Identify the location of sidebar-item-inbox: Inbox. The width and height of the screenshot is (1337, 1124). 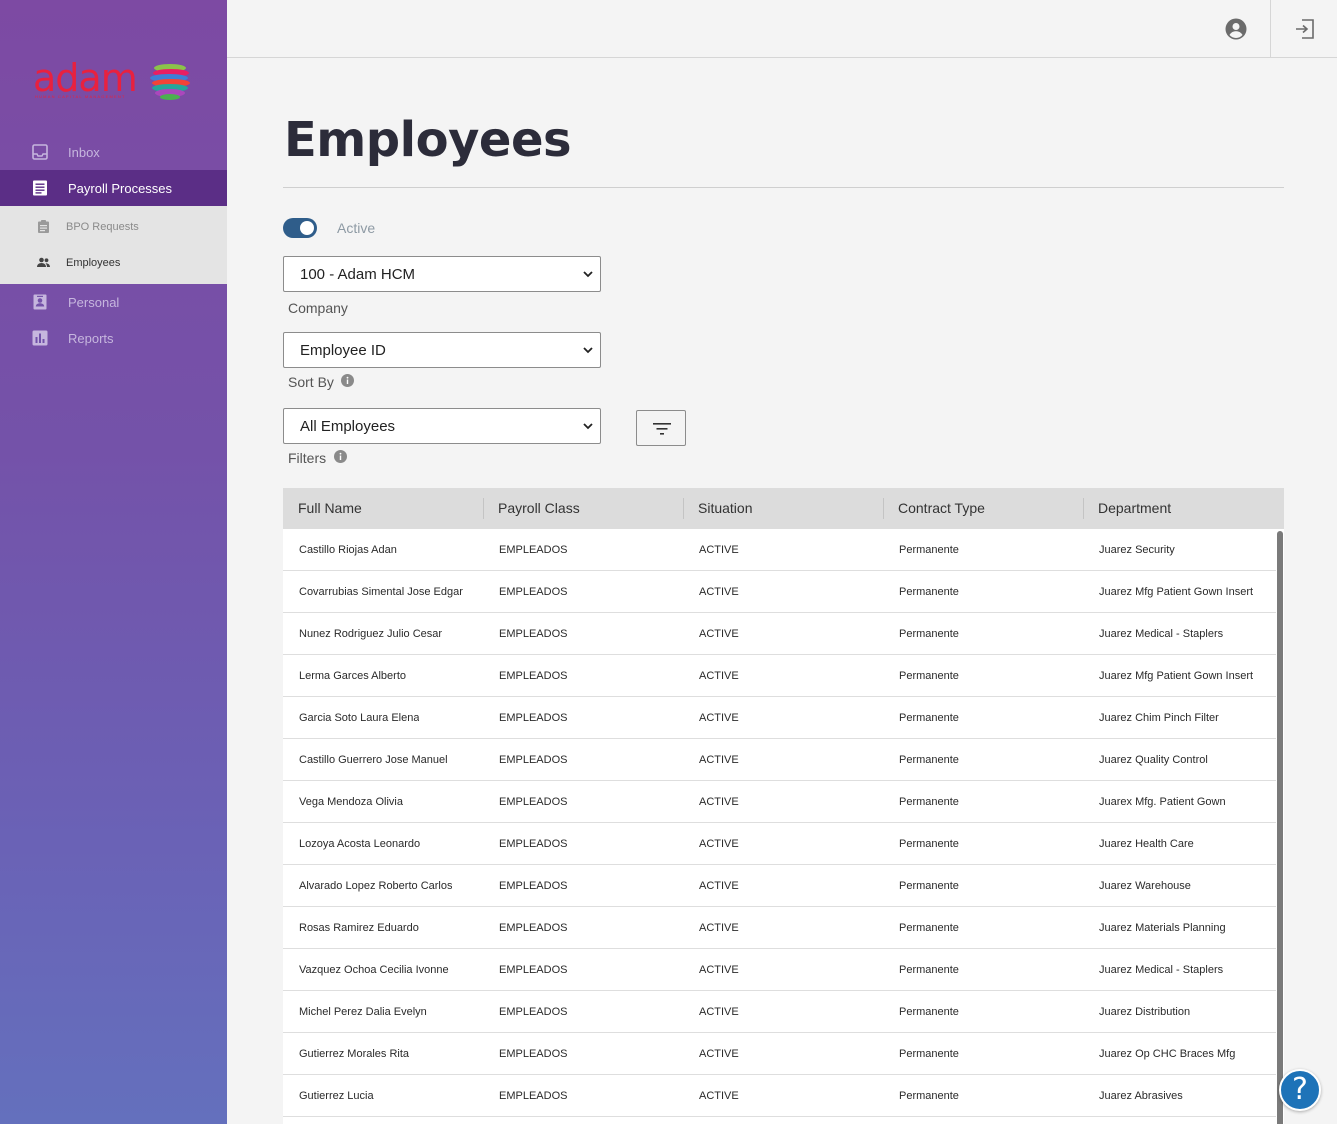
(113, 152).